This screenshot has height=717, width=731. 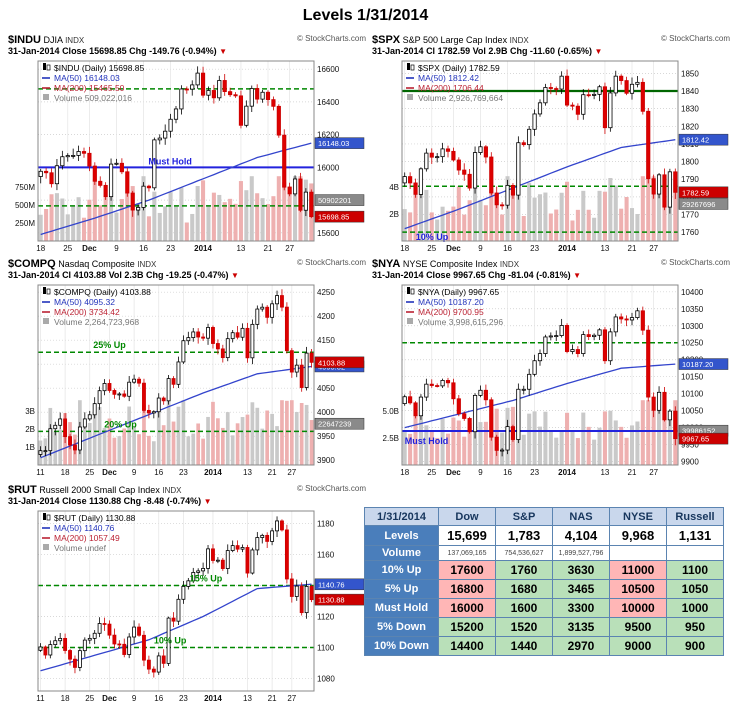 What do you see at coordinates (695, 140) in the screenshot?
I see `svg-text: 1812.42` at bounding box center [695, 140].